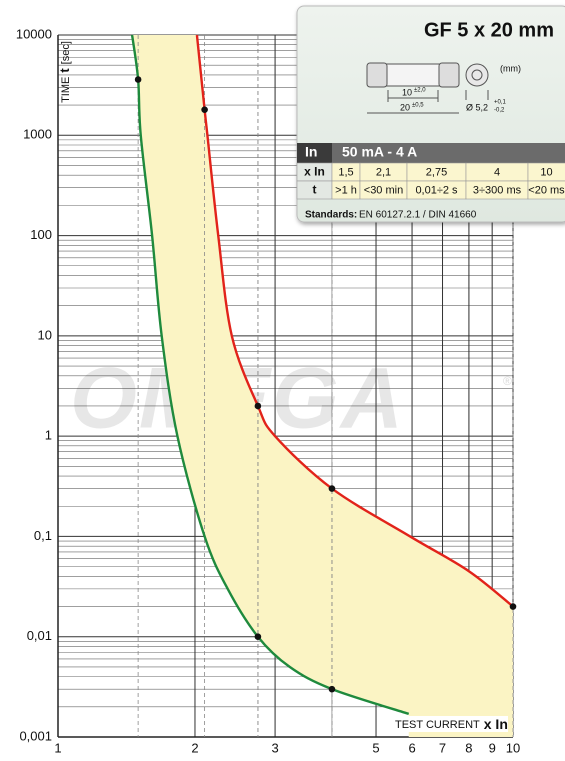 This screenshot has width=565, height=761. What do you see at coordinates (315, 190) in the screenshot?
I see `table-row-key: t` at bounding box center [315, 190].